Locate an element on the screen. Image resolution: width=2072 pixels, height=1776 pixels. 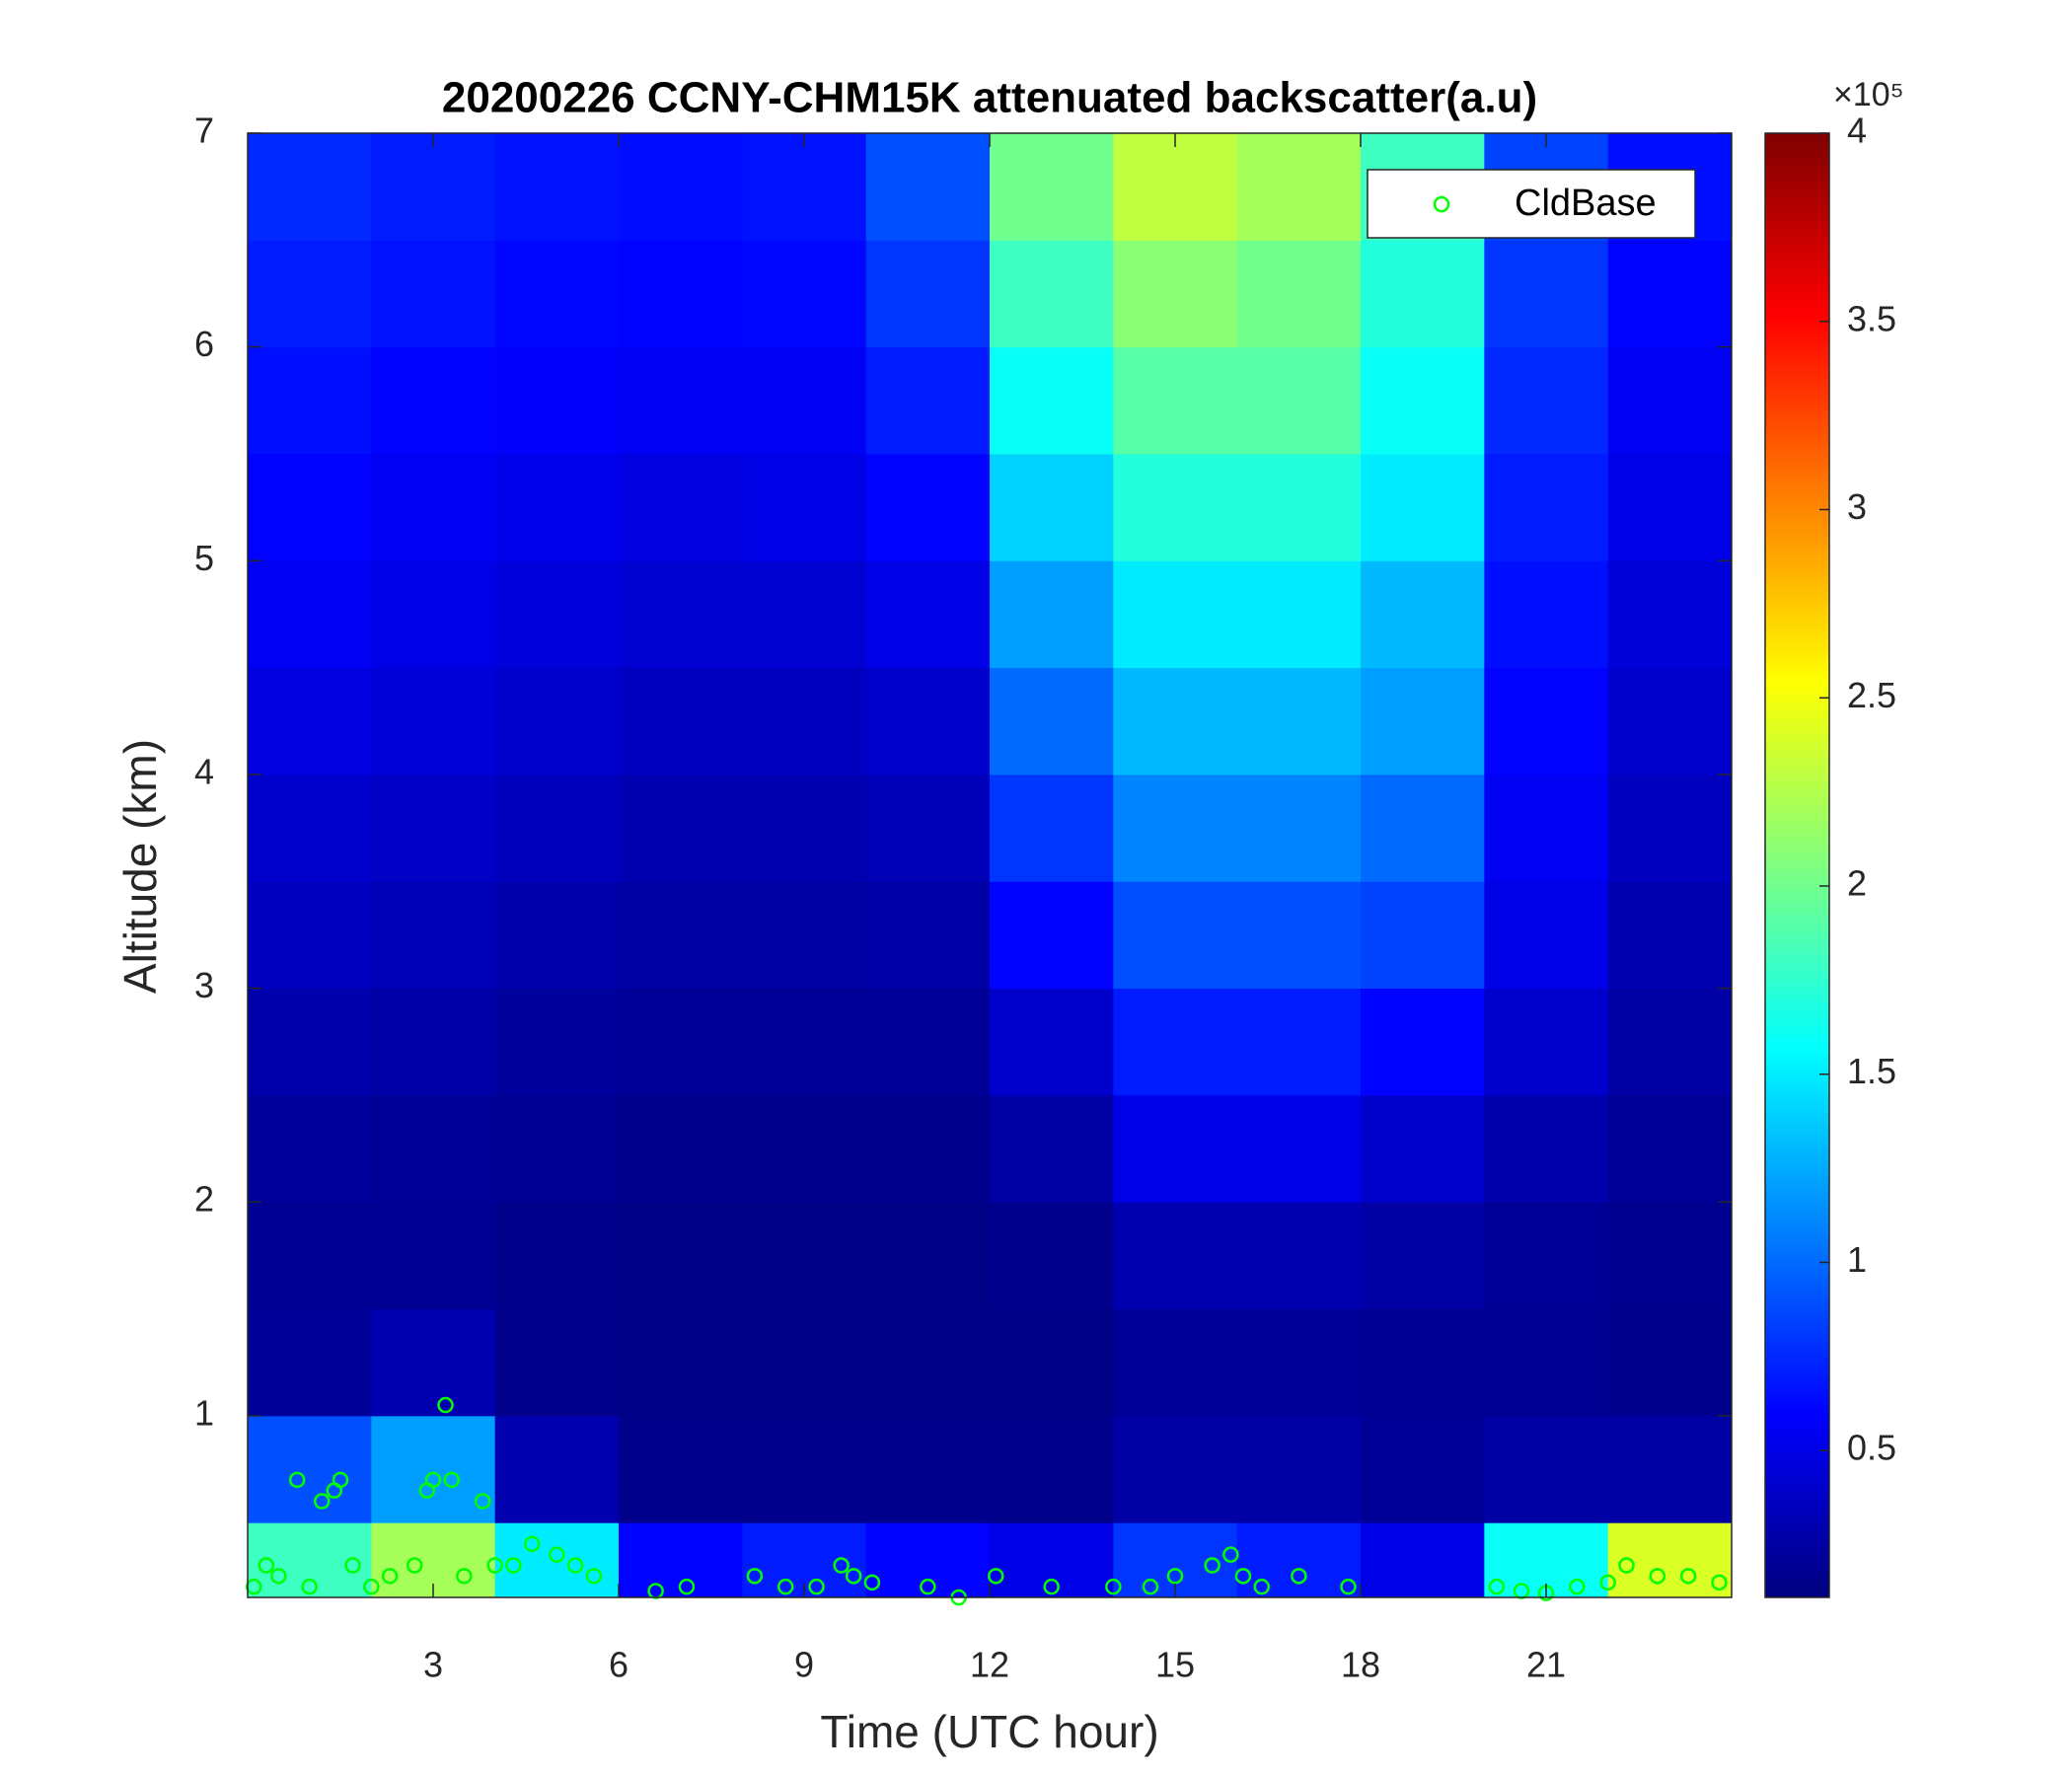
x-tick-label: 15 is located at coordinates (1175, 1665).